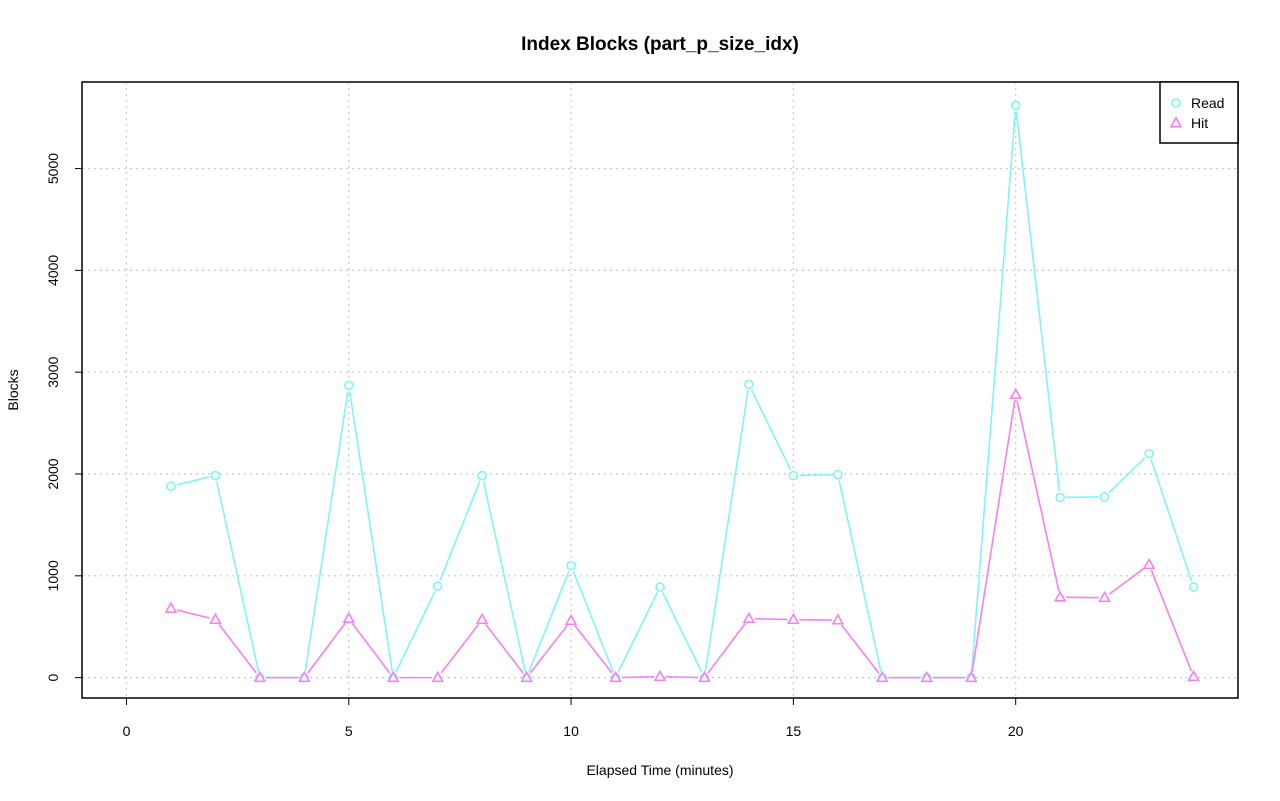 This screenshot has height=801, width=1280. I want to click on y-tick-label: 2000, so click(53, 473).